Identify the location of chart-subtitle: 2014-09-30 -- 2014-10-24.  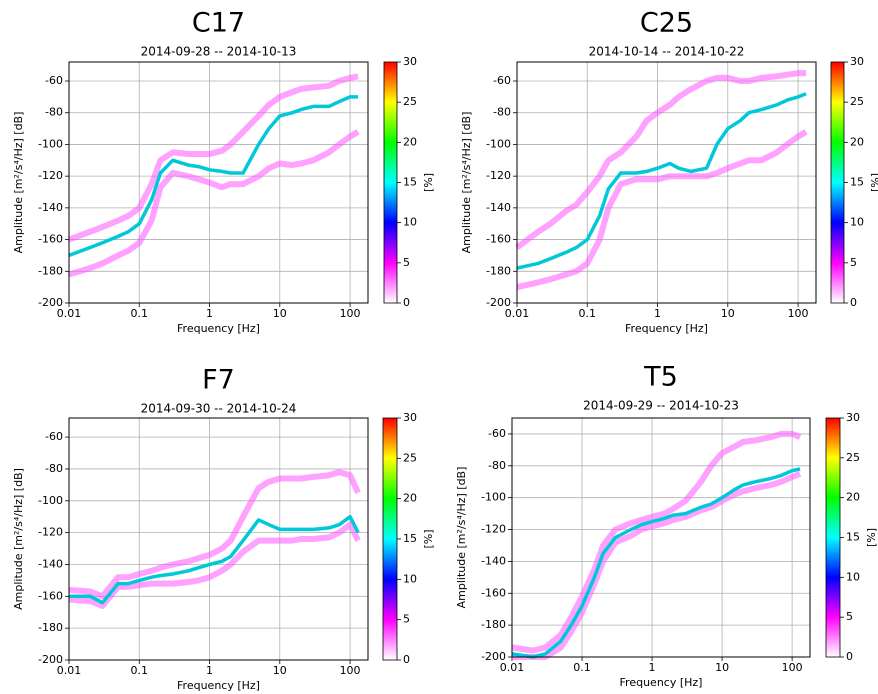
(219, 409).